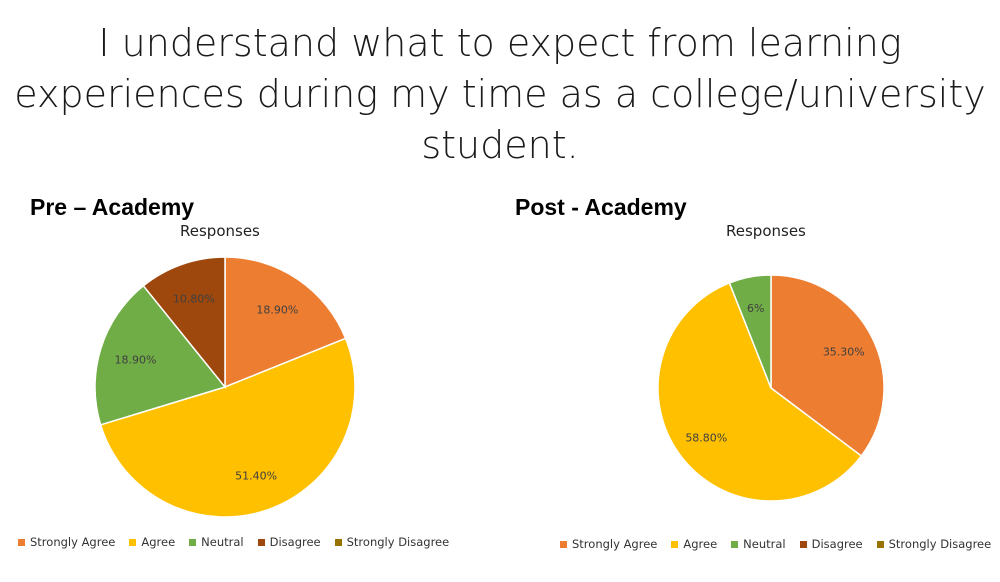  I want to click on slice-label-strongly-agree: 18.90%, so click(277, 309).